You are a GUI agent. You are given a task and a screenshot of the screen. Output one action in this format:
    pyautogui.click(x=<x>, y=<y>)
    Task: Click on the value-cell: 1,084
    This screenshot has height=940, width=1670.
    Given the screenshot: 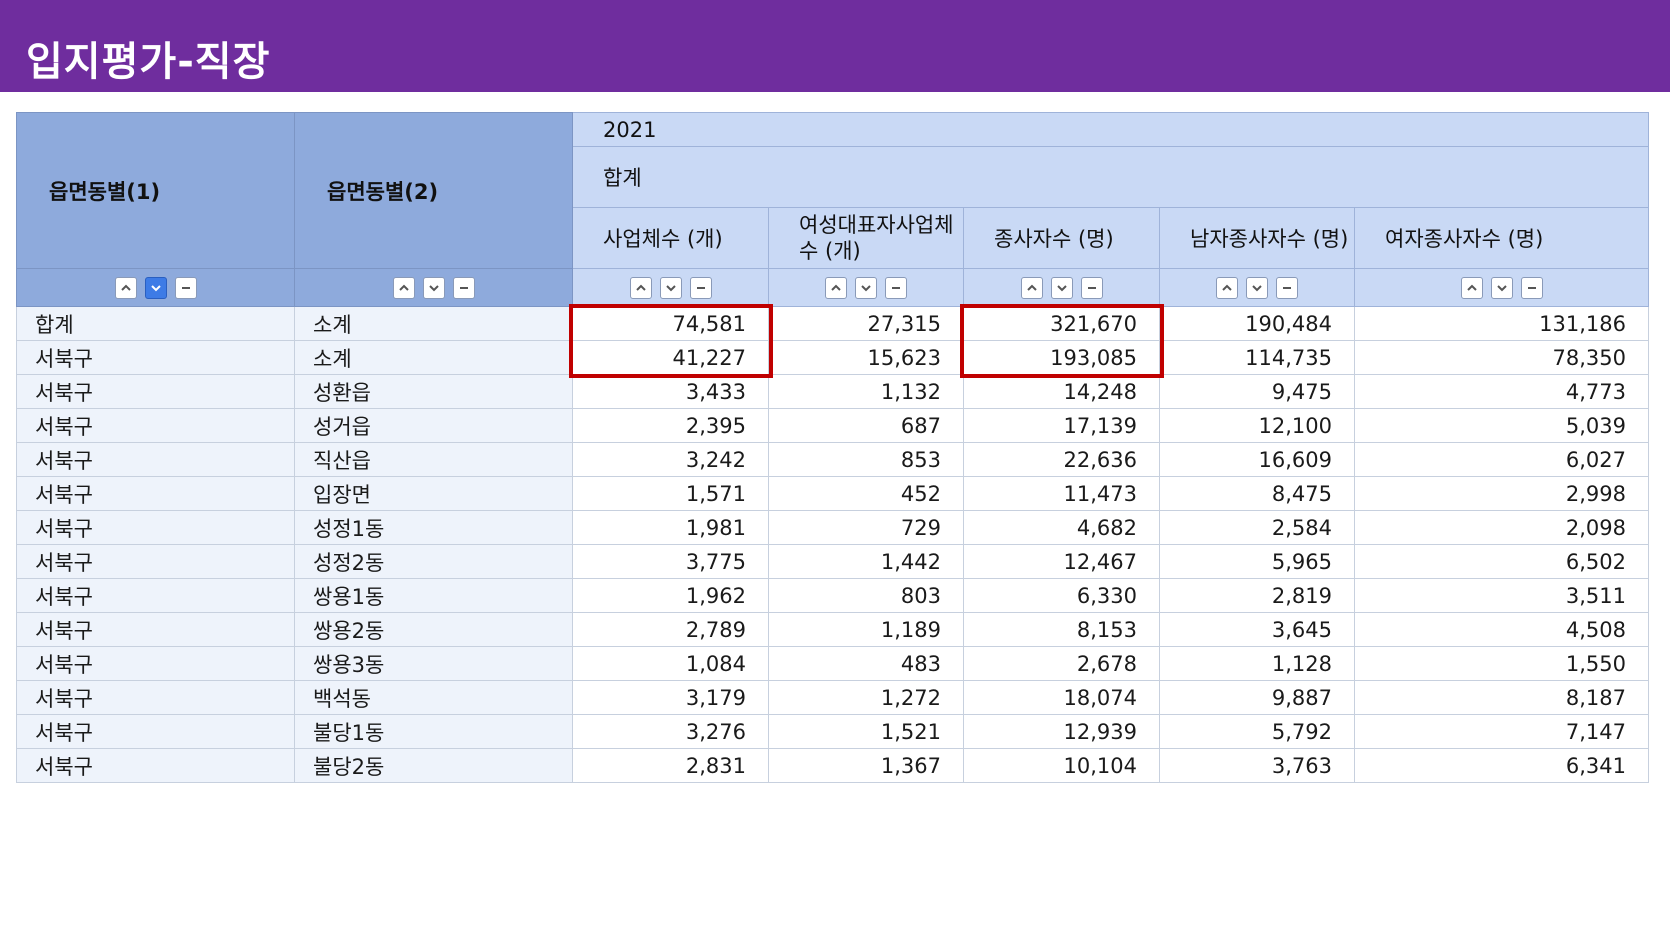 What is the action you would take?
    pyautogui.click(x=670, y=663)
    